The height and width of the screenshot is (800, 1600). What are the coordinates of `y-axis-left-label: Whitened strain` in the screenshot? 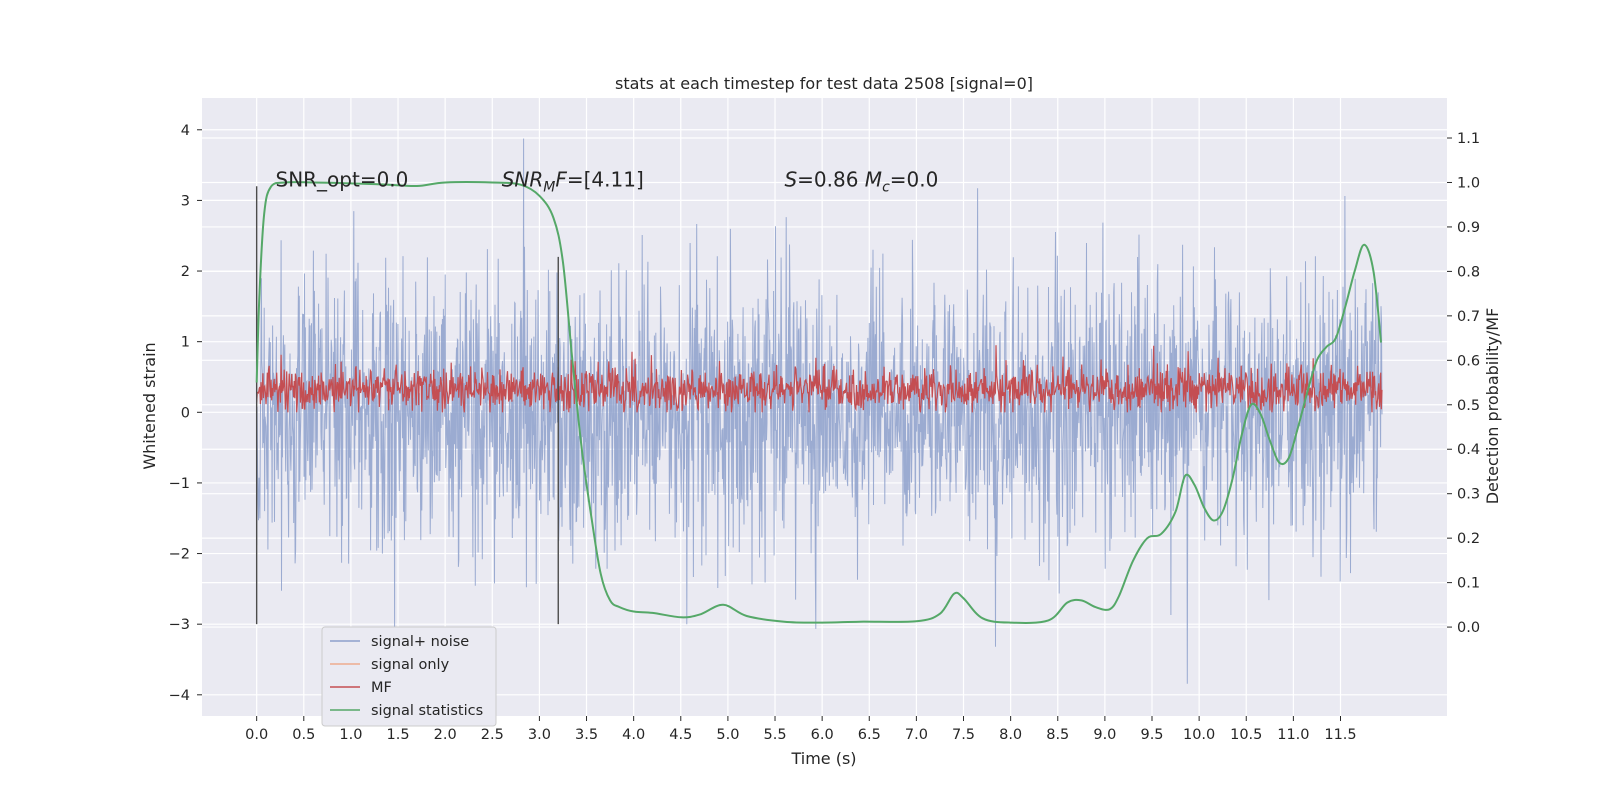 It's located at (149, 405).